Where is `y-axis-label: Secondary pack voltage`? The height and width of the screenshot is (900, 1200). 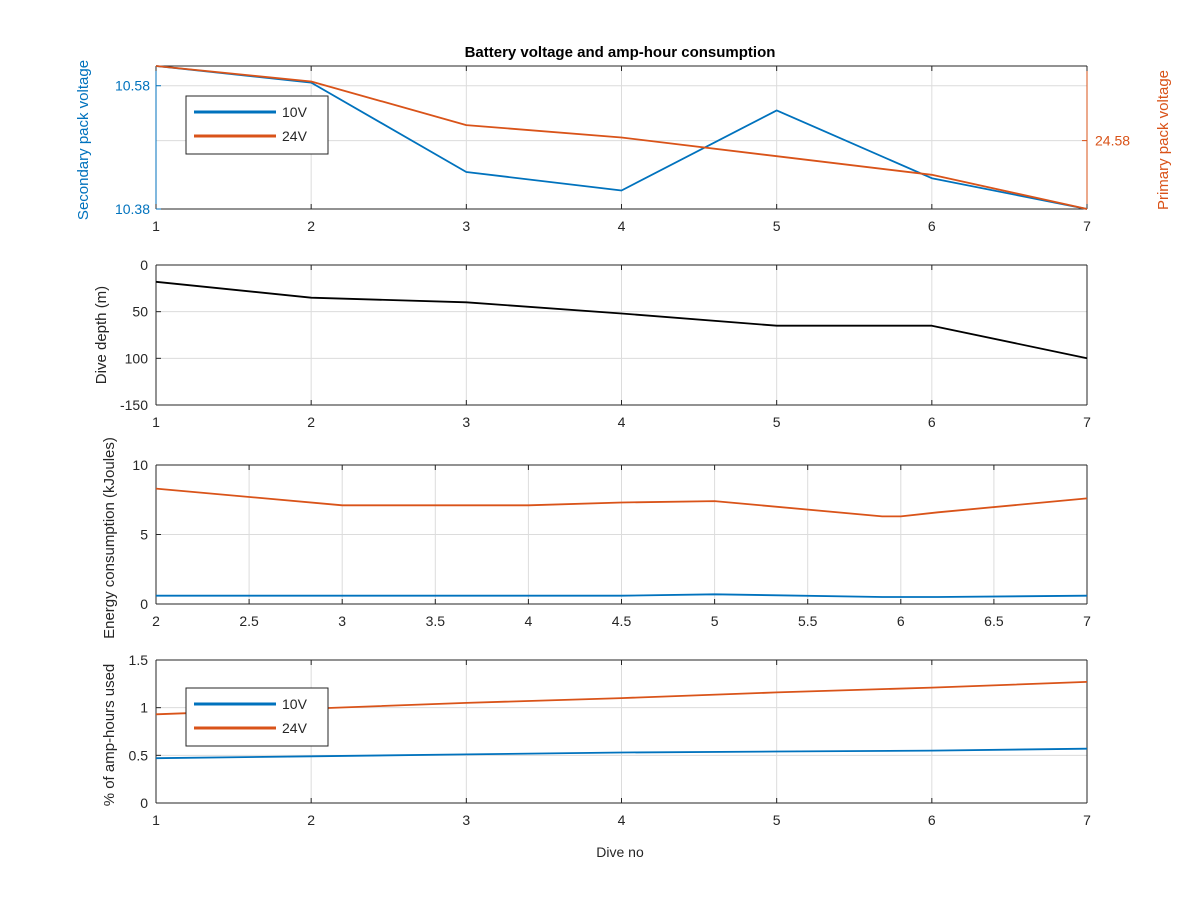
y-axis-label: Secondary pack voltage is located at coordinates (83, 140).